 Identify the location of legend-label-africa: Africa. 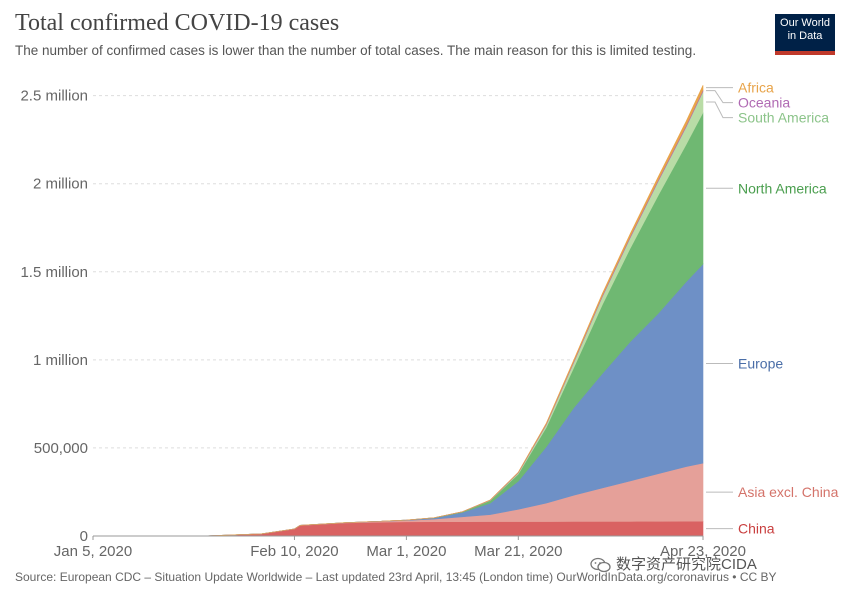
(756, 88).